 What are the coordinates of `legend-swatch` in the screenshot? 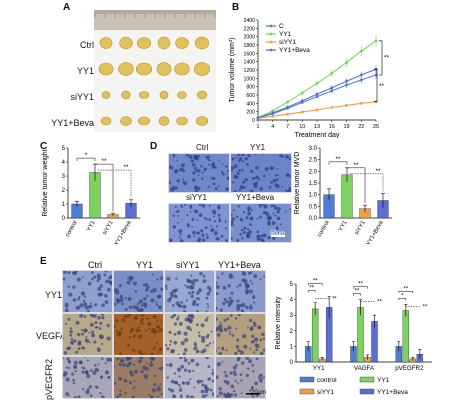 It's located at (367, 391).